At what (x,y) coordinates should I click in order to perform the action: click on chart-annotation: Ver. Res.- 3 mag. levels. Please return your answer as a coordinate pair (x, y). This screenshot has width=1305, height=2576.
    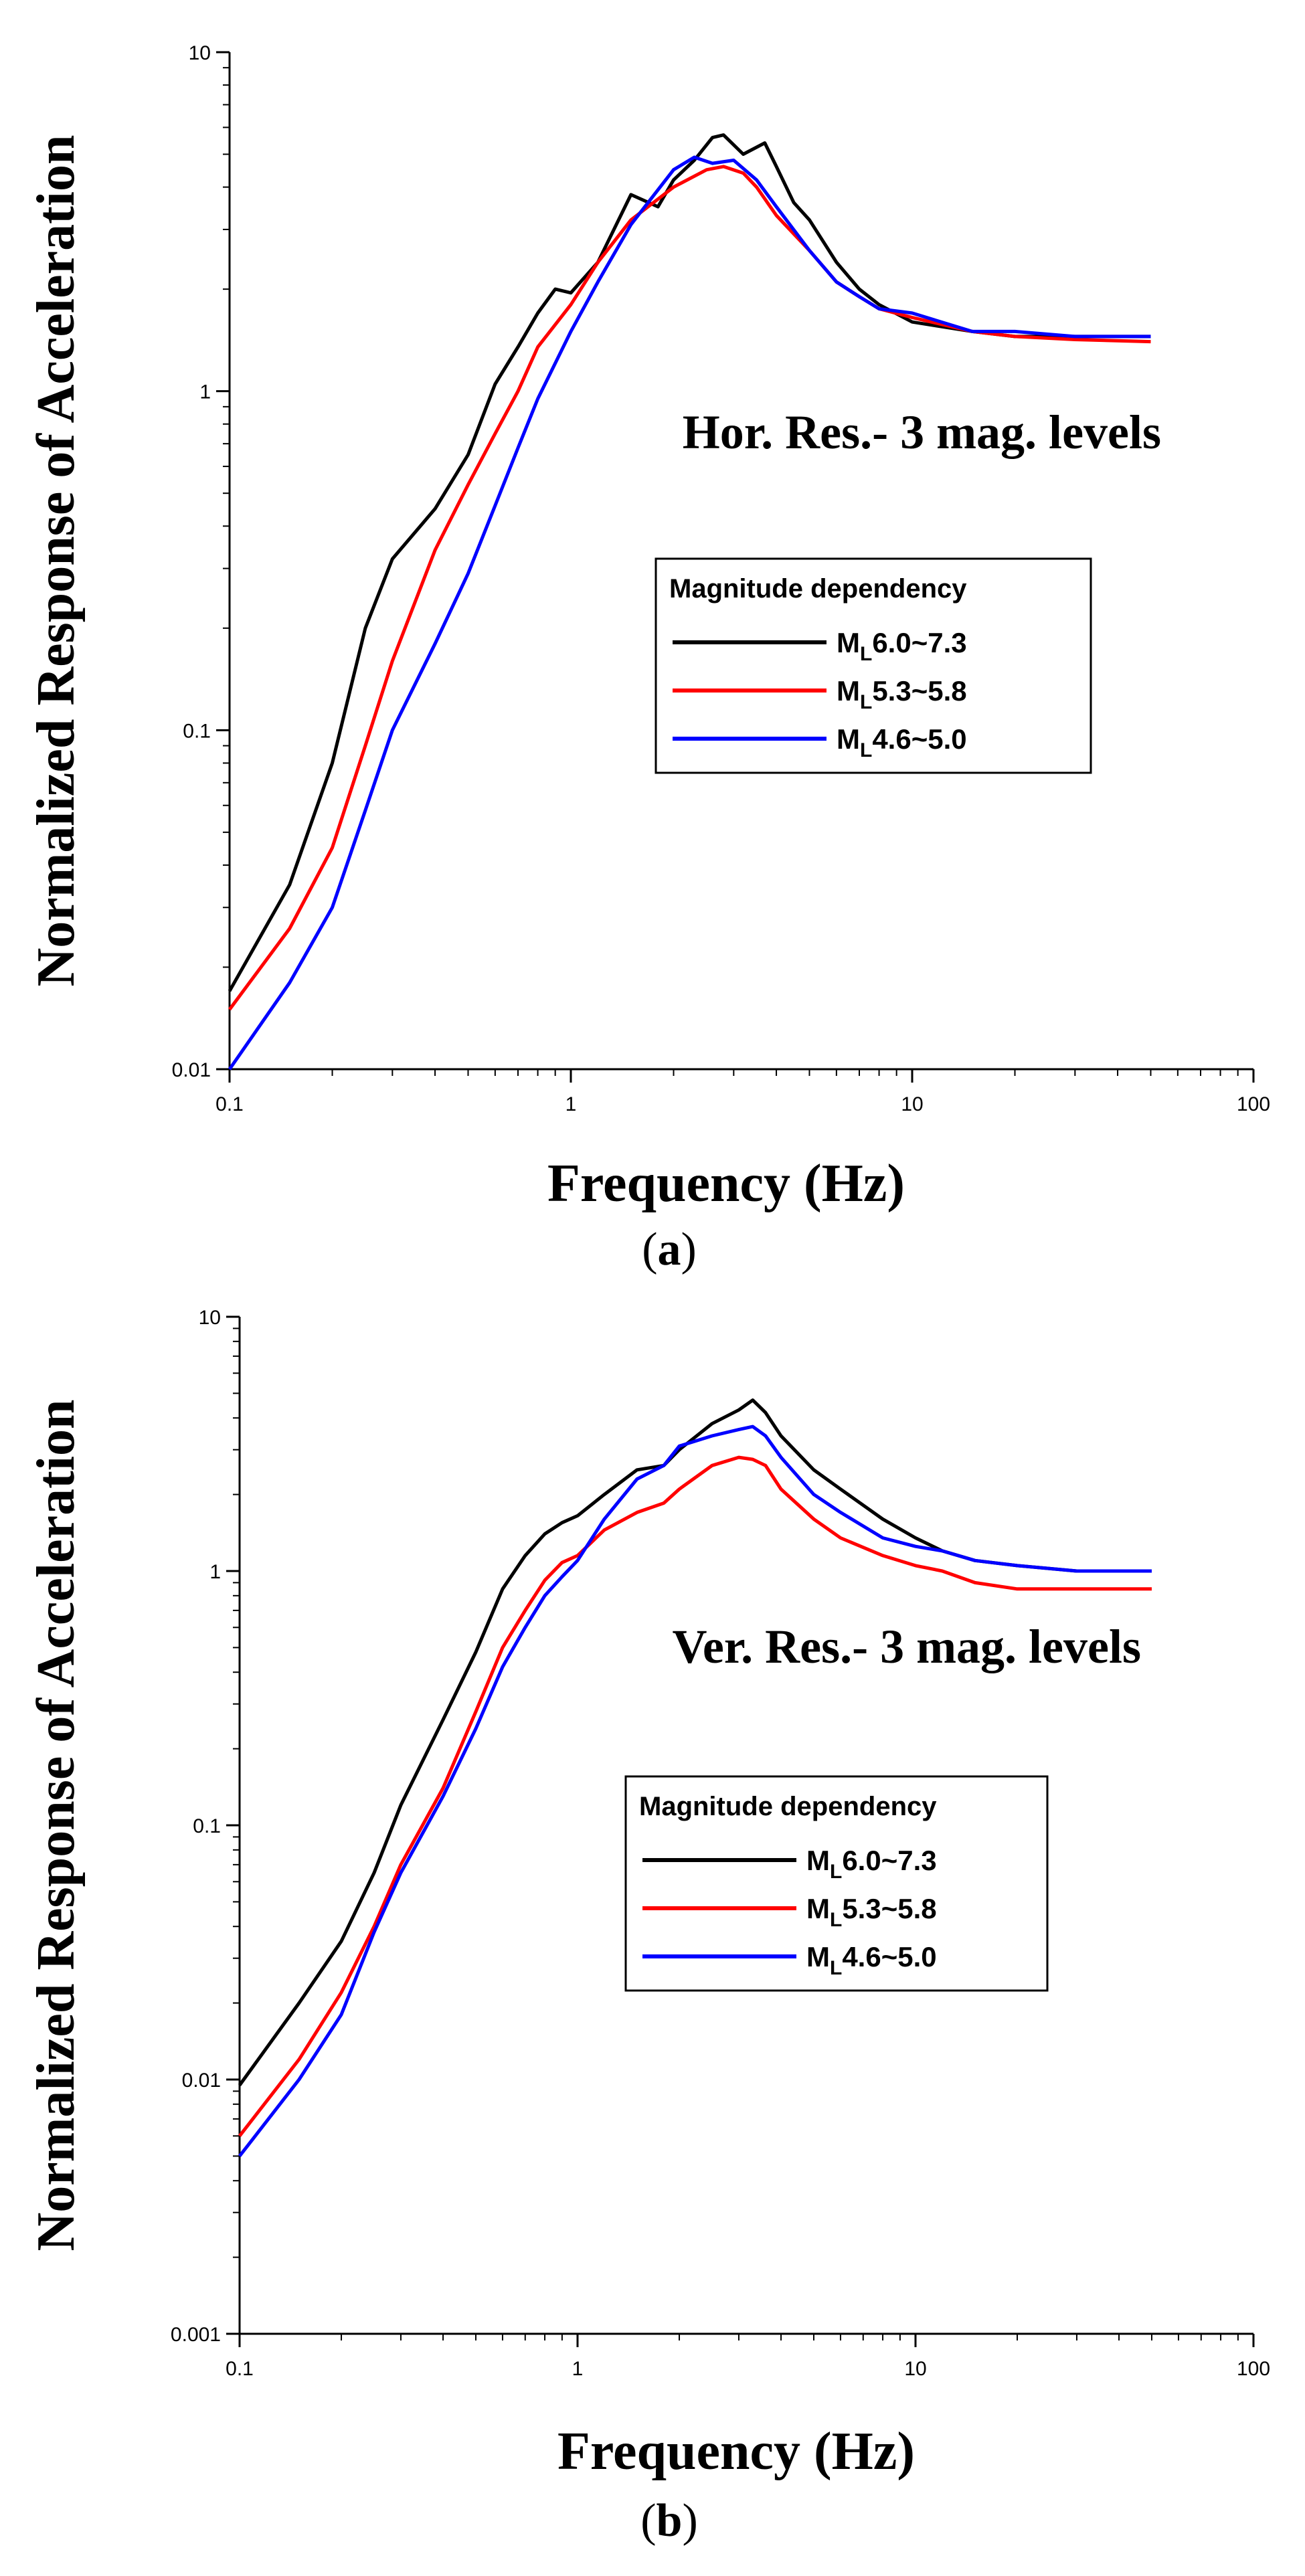
    Looking at the image, I should click on (906, 1647).